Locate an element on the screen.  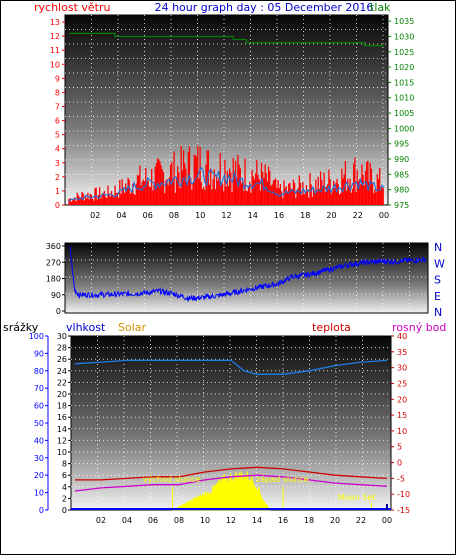
wind-y-tick-label: 6 is located at coordinates (57, 121).